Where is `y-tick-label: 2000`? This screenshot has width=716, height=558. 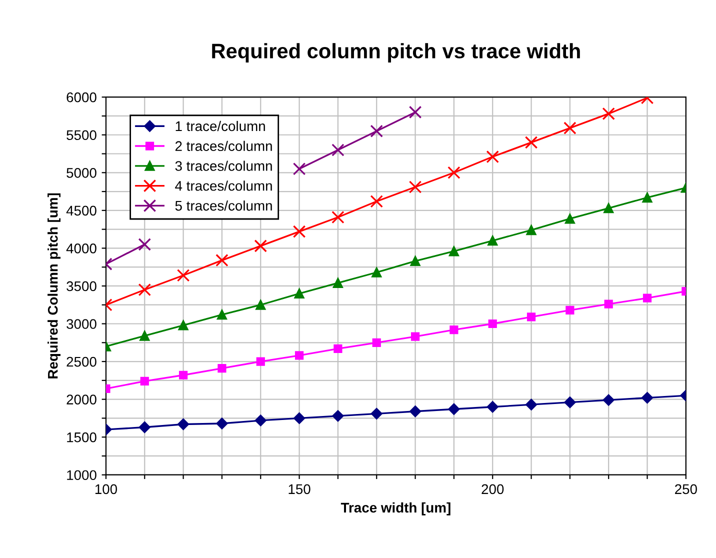 y-tick-label: 2000 is located at coordinates (81, 399).